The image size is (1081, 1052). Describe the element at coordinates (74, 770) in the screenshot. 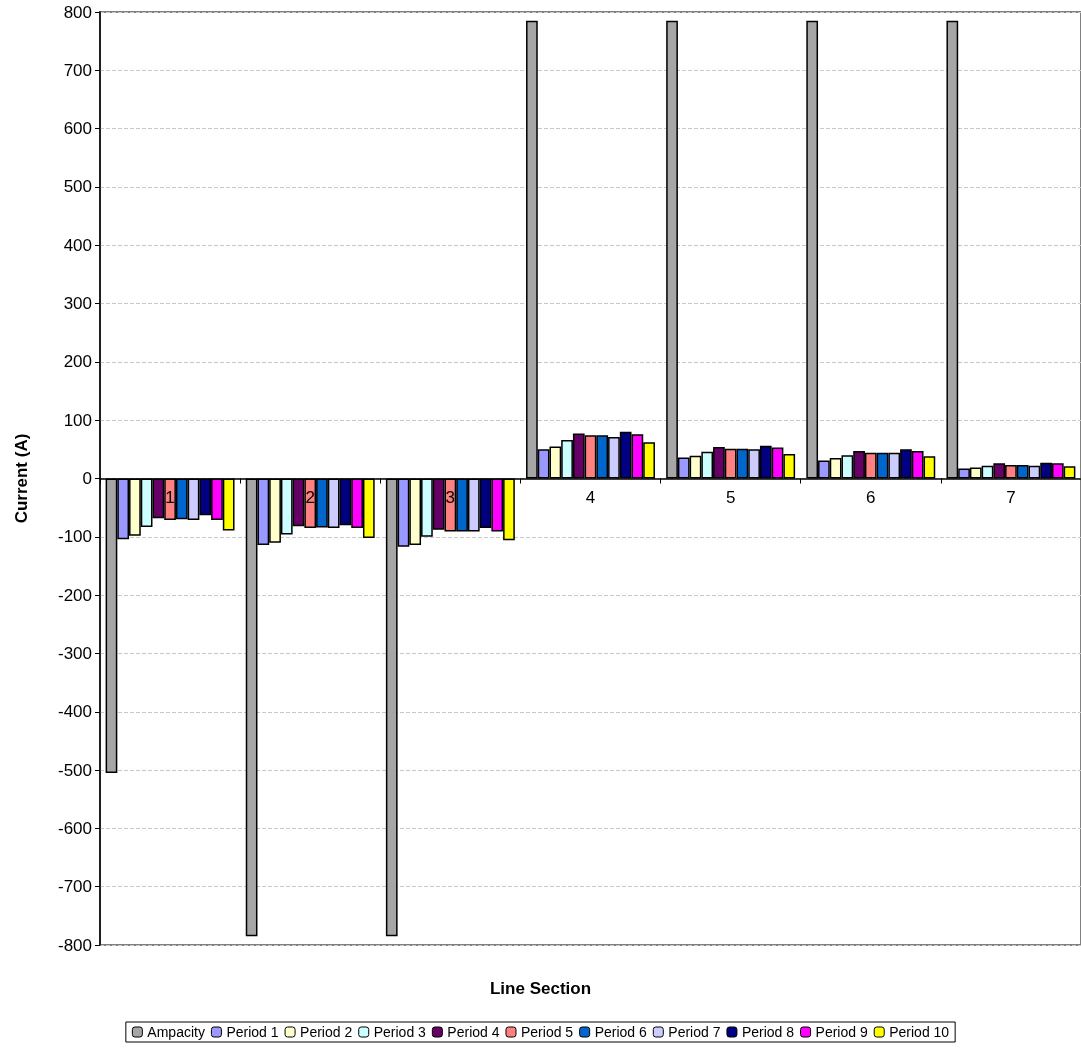

I see `y-tick-label: -500` at that location.